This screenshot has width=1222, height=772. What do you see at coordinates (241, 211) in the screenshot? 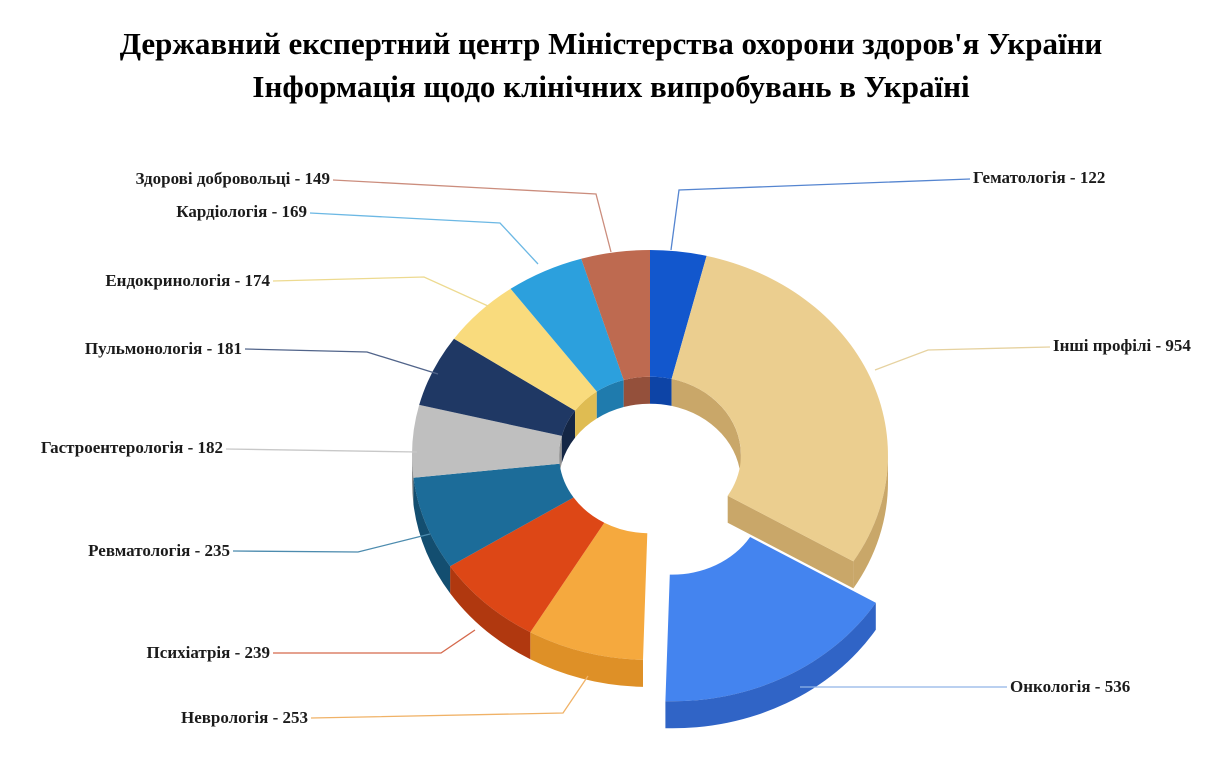
I see `slice-label: Кардіологія - 169` at bounding box center [241, 211].